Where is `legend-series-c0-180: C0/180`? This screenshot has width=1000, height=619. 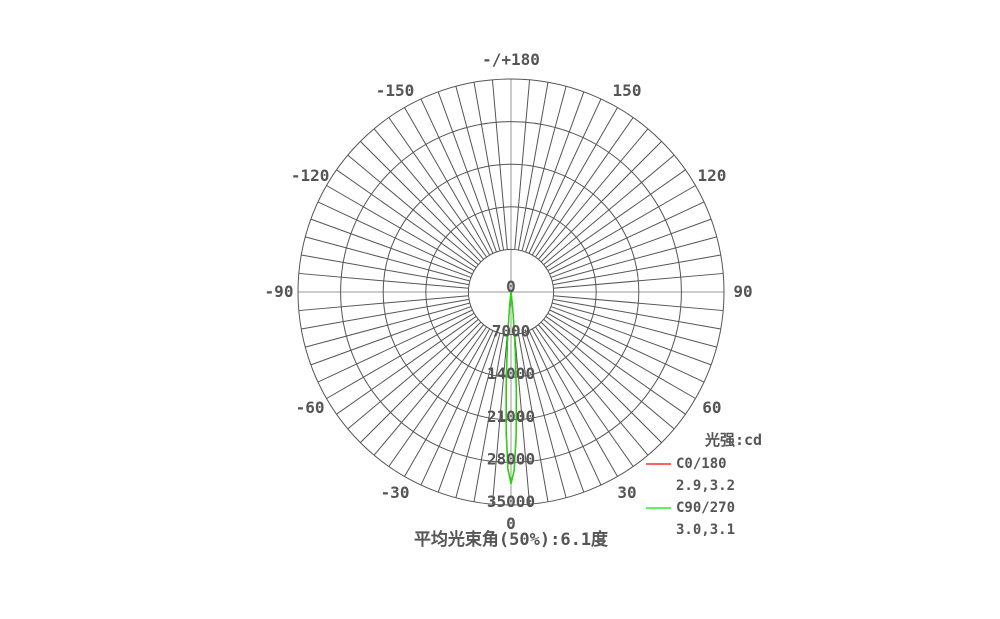 legend-series-c0-180: C0/180 is located at coordinates (701, 464).